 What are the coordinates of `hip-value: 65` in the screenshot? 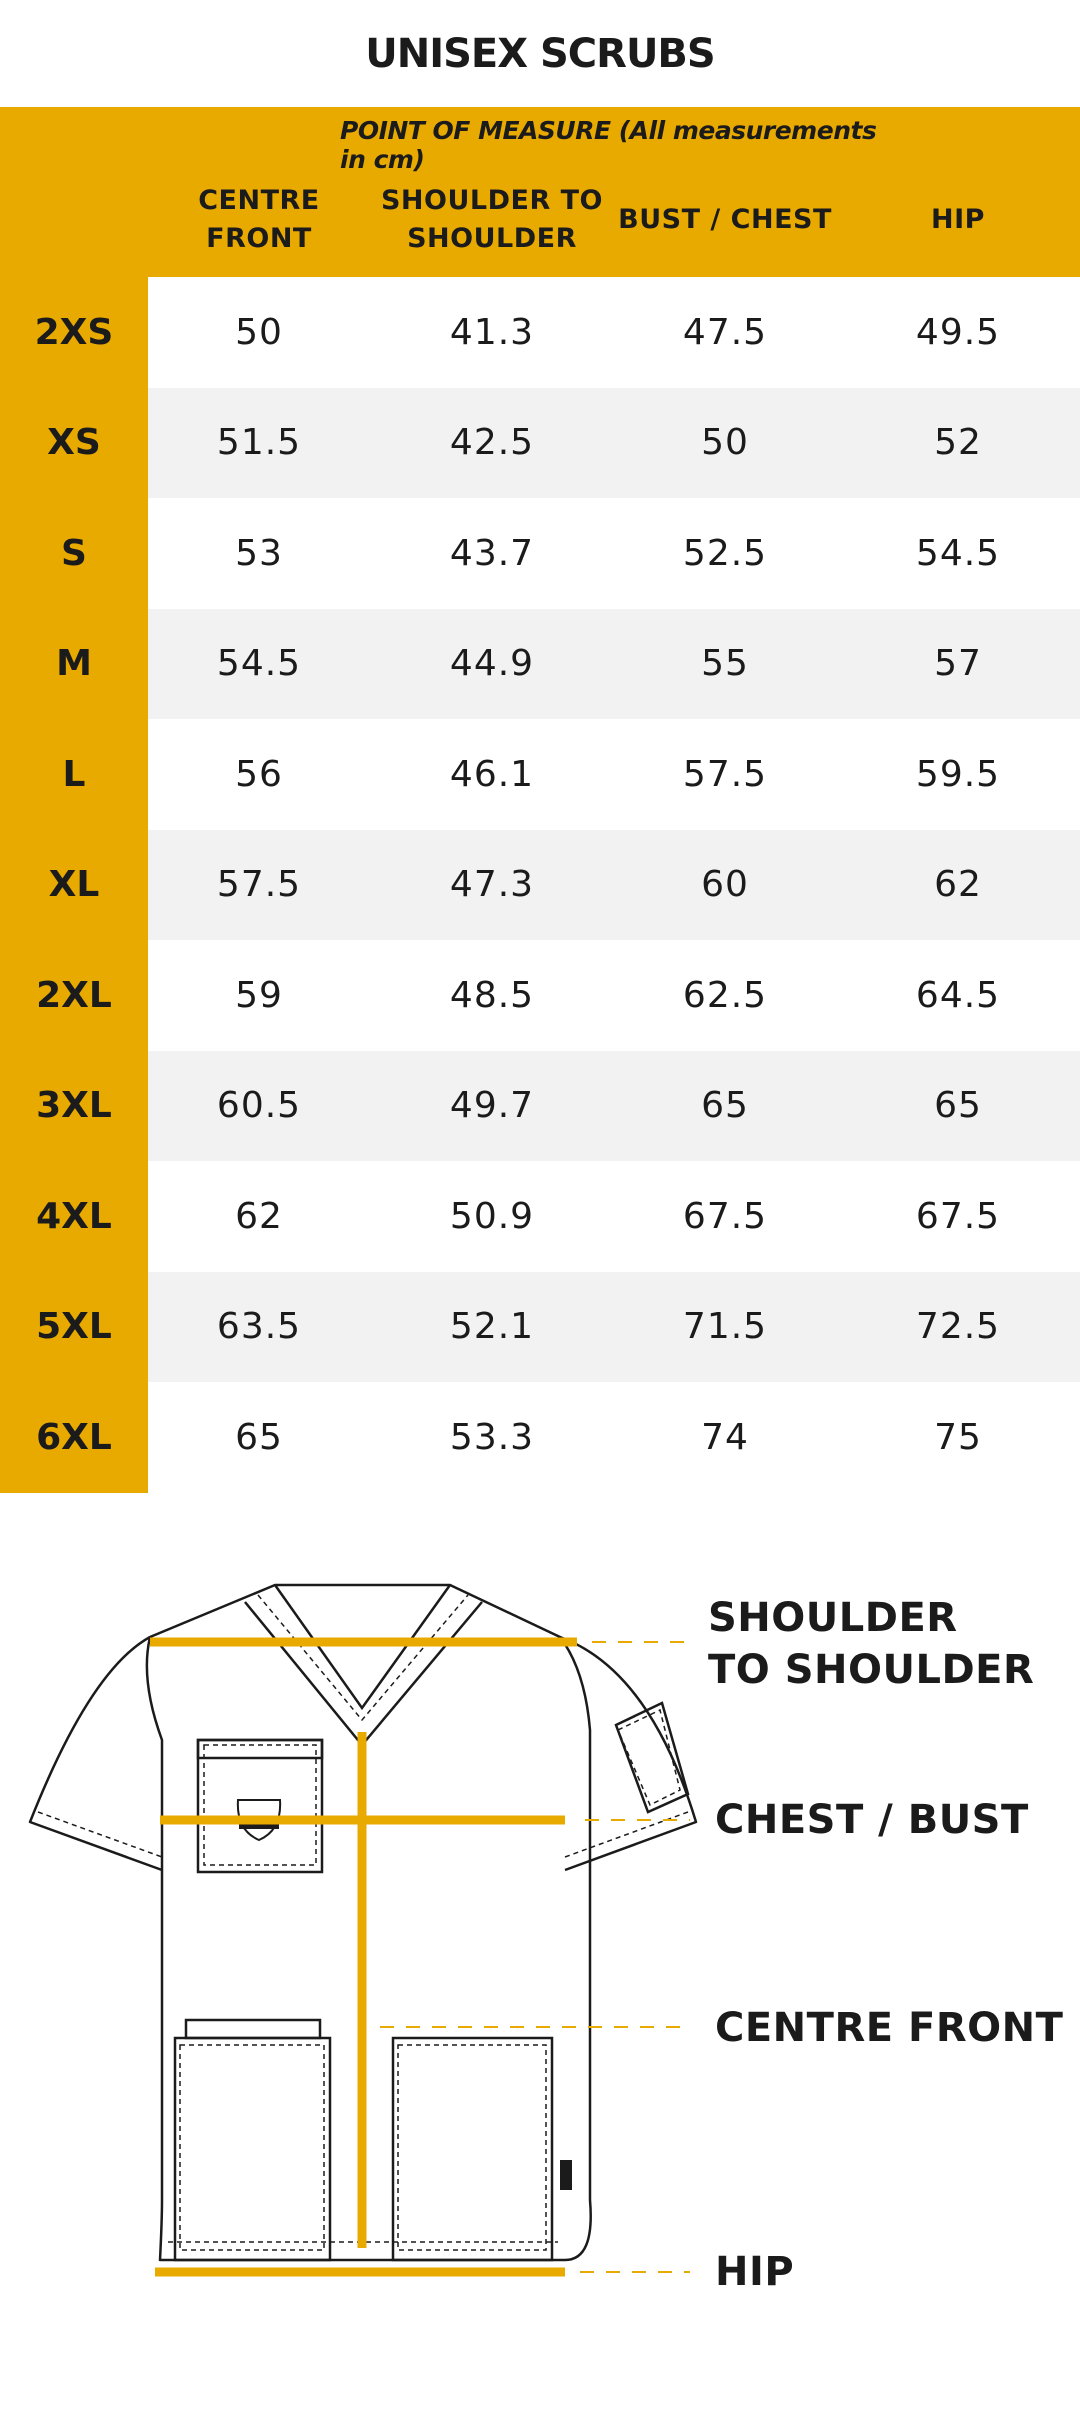 It's located at (958, 1106).